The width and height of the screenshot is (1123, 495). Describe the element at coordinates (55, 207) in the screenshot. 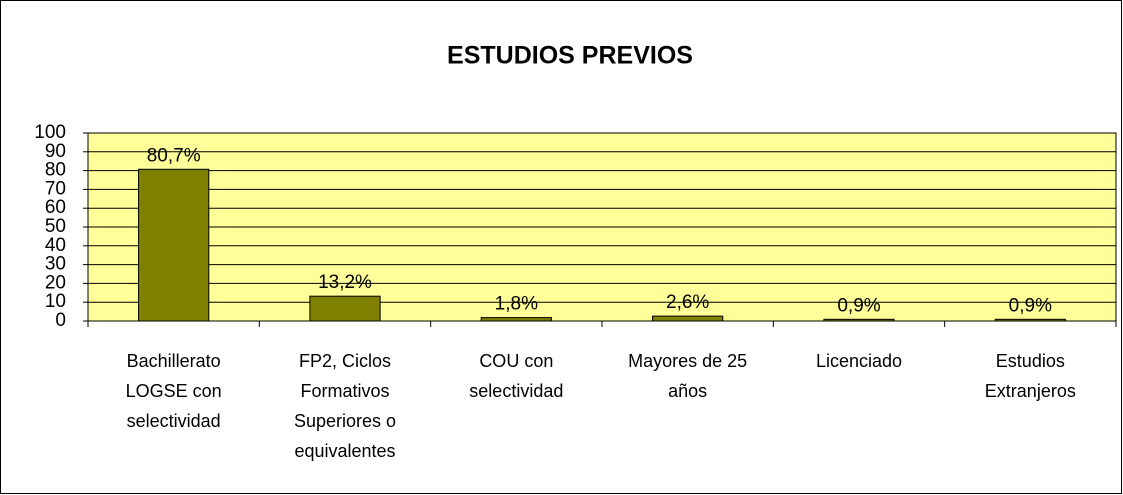

I see `y-tick-label: 60` at that location.